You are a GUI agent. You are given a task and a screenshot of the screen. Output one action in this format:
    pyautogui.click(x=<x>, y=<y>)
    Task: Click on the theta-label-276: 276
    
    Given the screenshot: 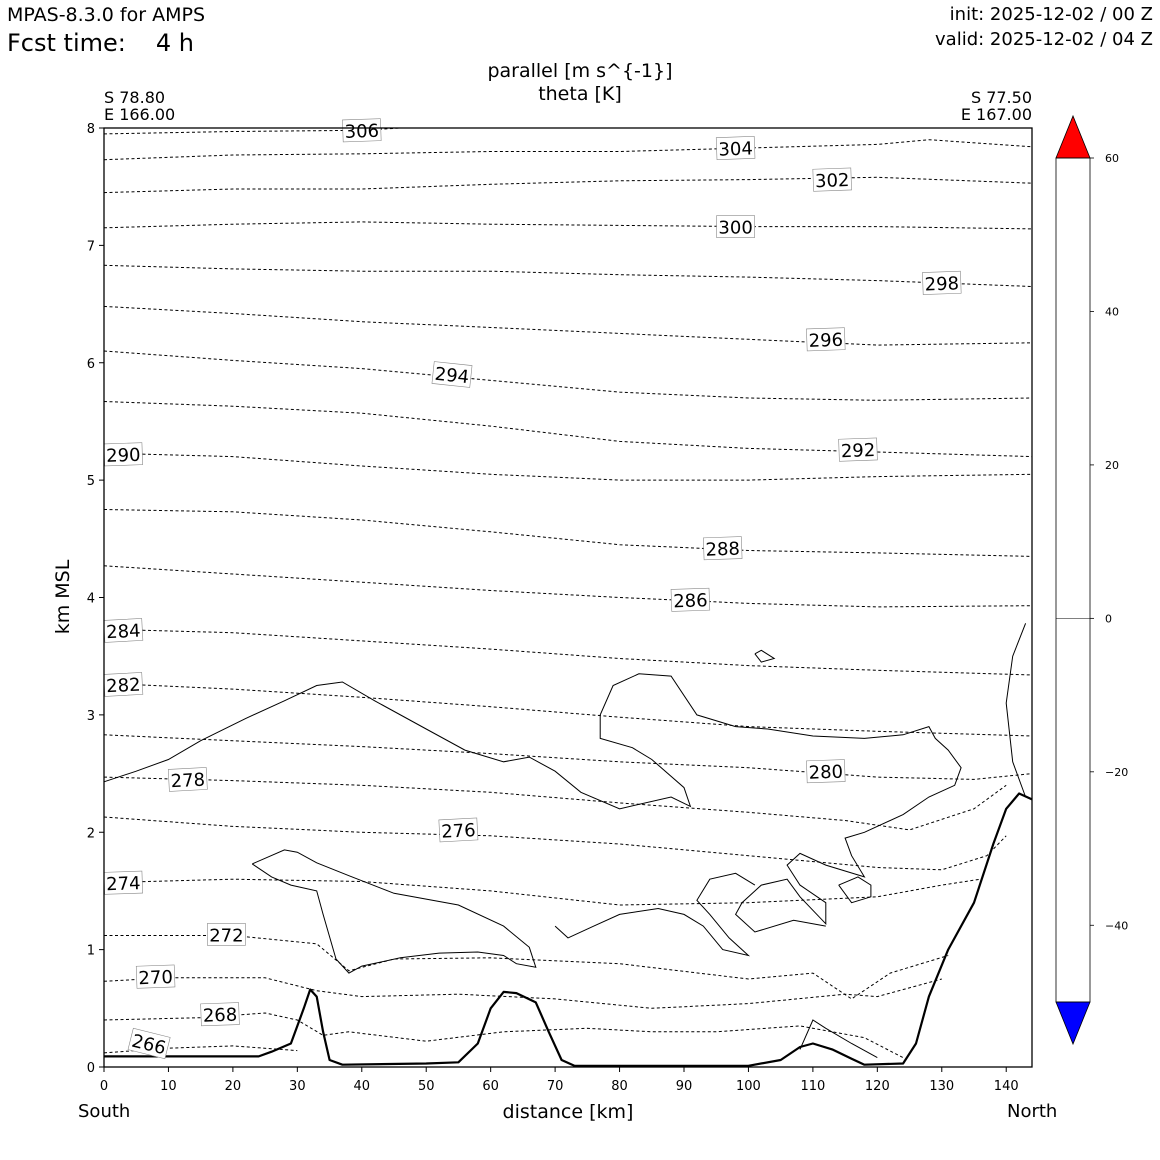 What is the action you would take?
    pyautogui.click(x=458, y=830)
    